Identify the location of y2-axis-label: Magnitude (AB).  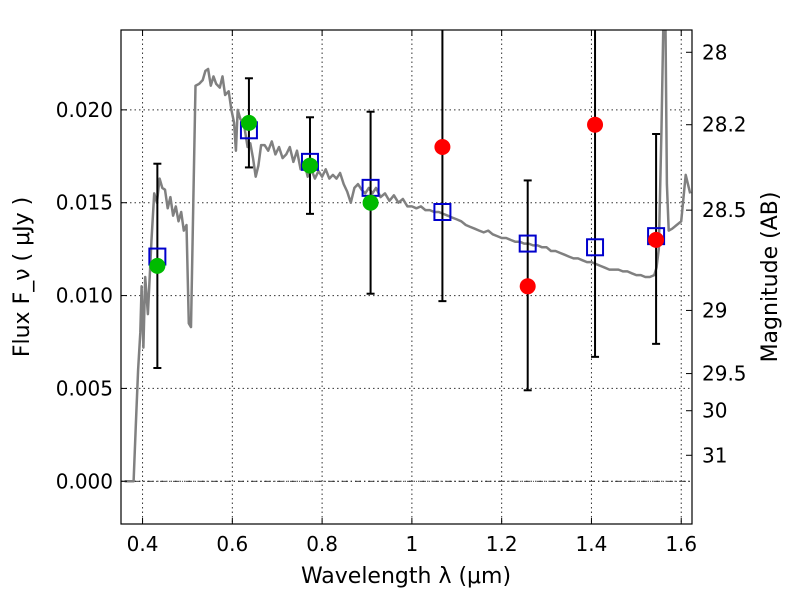
(770, 277).